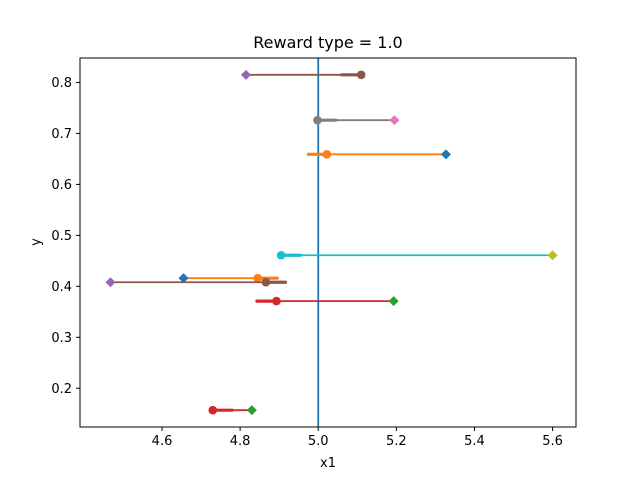  I want to click on y-tick-label: 0.6, so click(61, 185).